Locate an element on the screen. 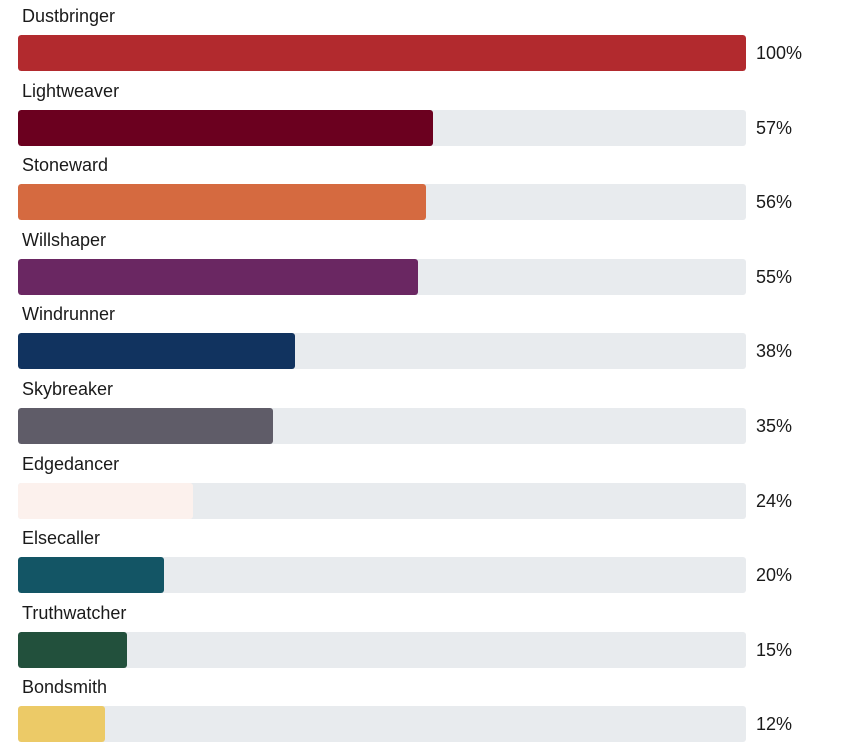 The image size is (847, 751). bar-row: Truthwatcher 15% is located at coordinates (423, 639).